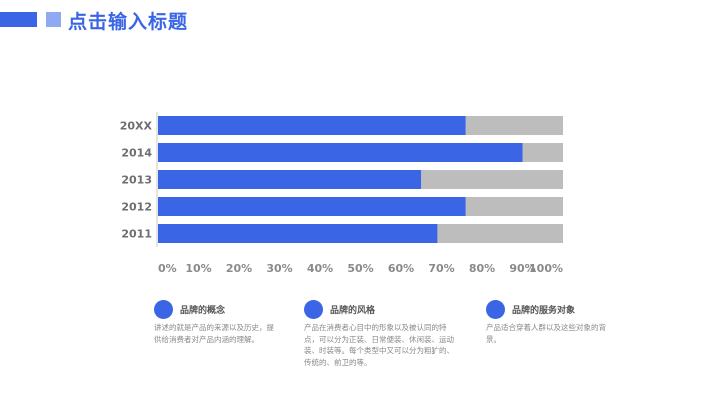 The image size is (720, 405). I want to click on bar-remainder-2013, so click(492, 179).